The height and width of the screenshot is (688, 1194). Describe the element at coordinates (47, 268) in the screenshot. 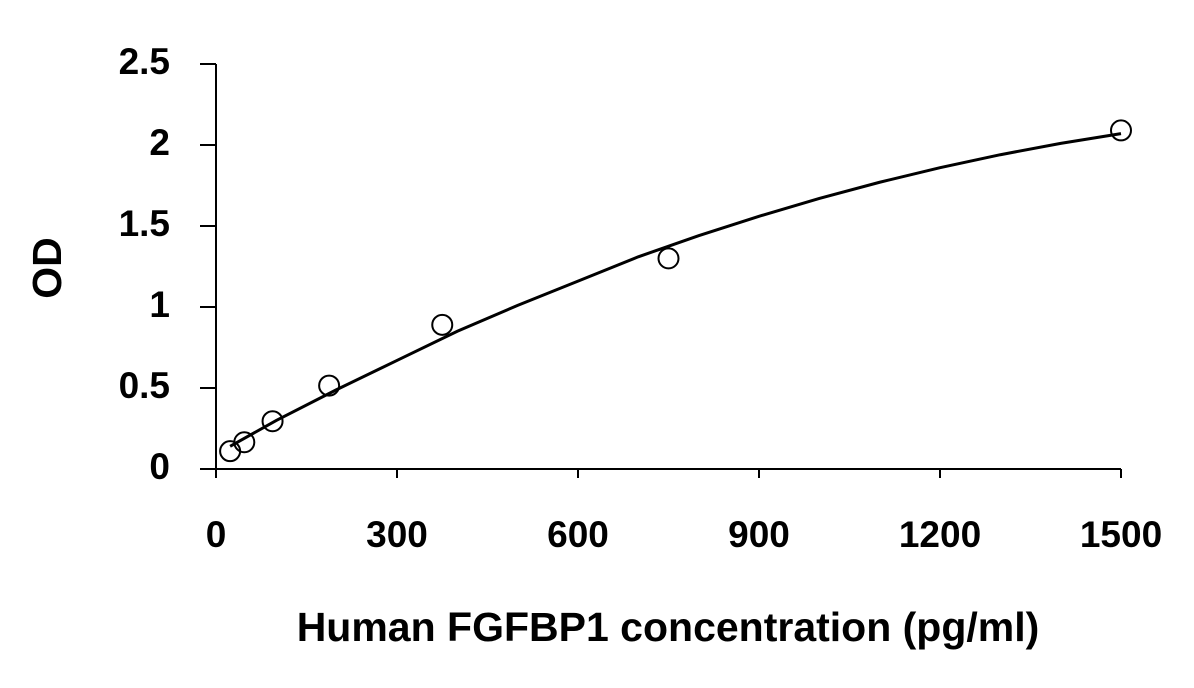

I see `y-axis-title: OD` at that location.